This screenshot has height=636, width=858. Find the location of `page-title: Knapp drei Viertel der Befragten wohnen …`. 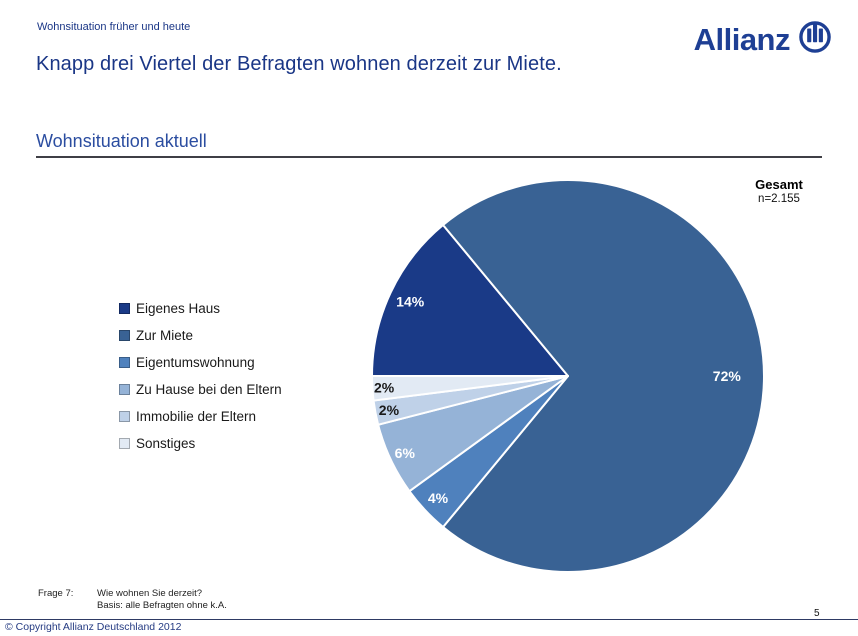

page-title: Knapp drei Viertel der Befragten wohnen … is located at coordinates (299, 64).